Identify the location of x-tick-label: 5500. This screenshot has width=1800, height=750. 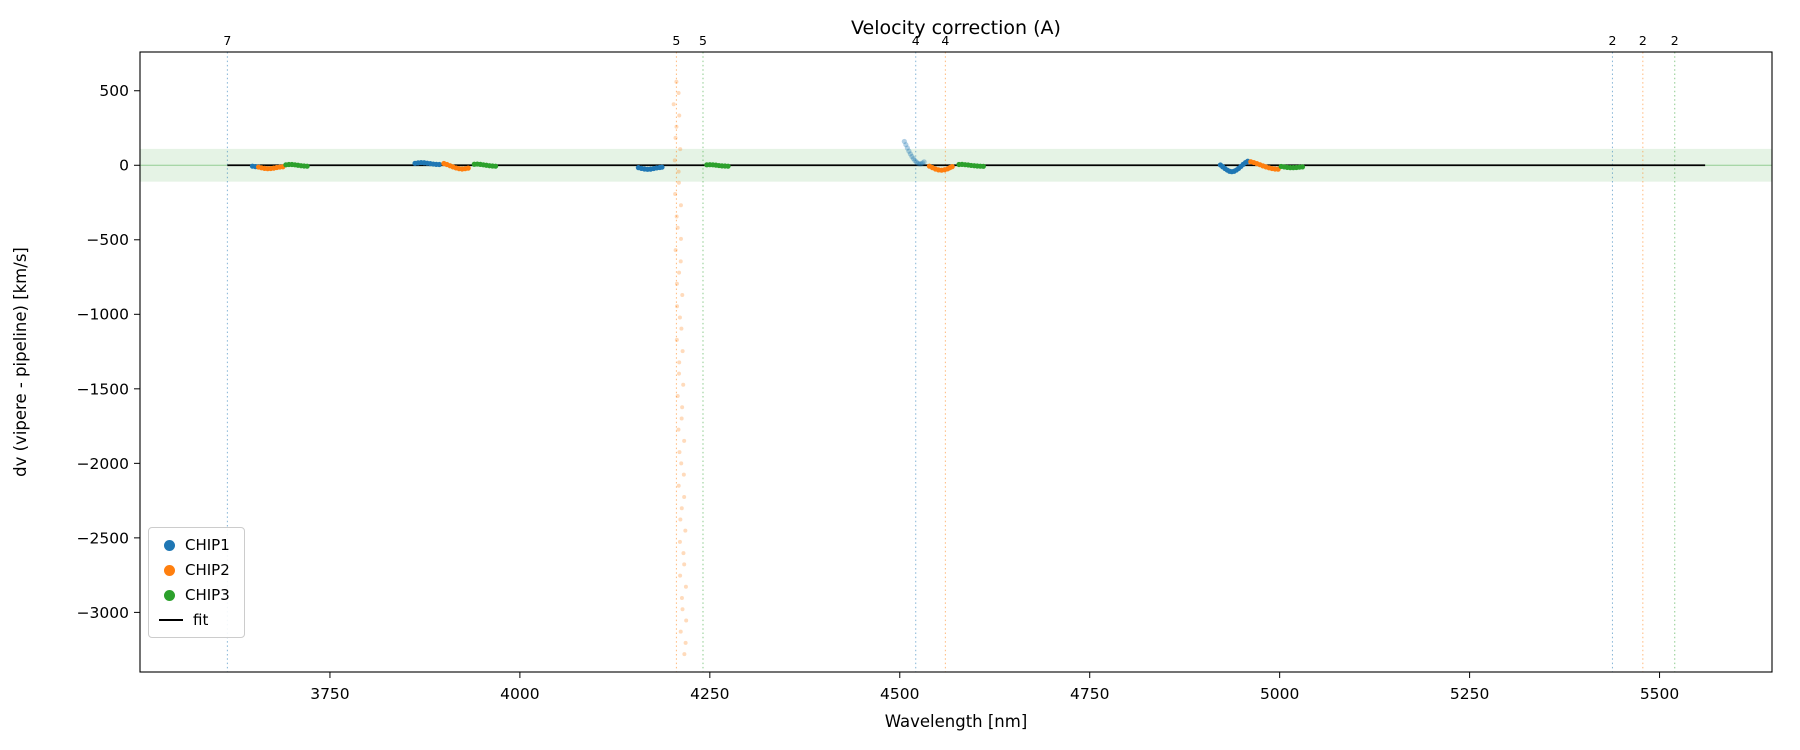
(1659, 694).